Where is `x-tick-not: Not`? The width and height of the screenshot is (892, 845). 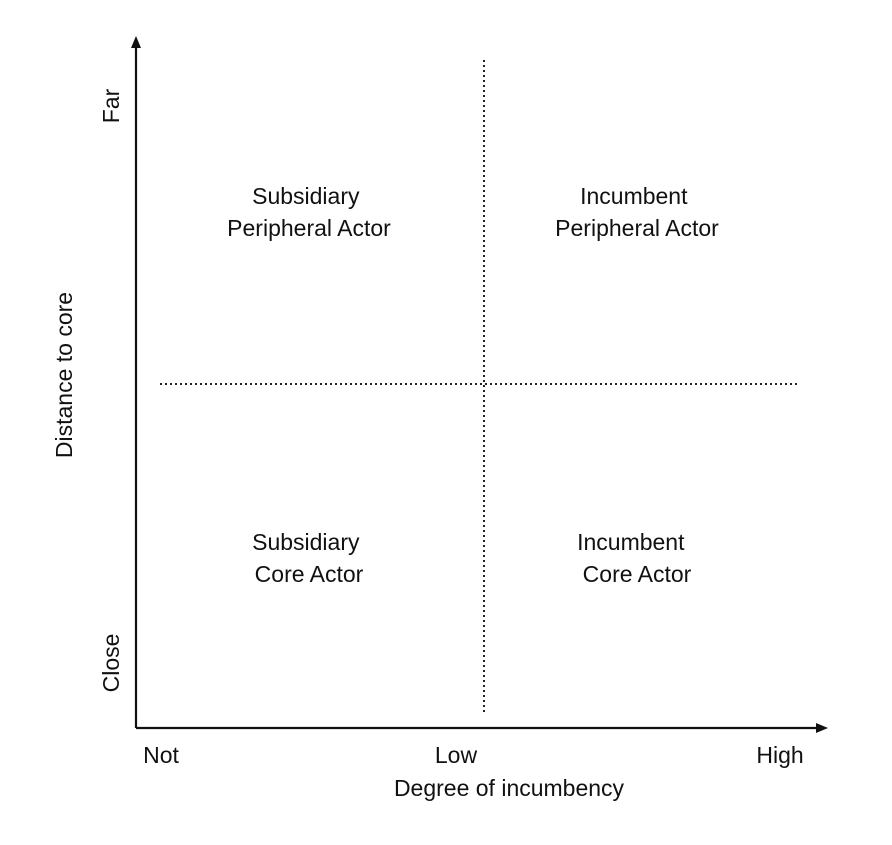
x-tick-not: Not is located at coordinates (161, 755).